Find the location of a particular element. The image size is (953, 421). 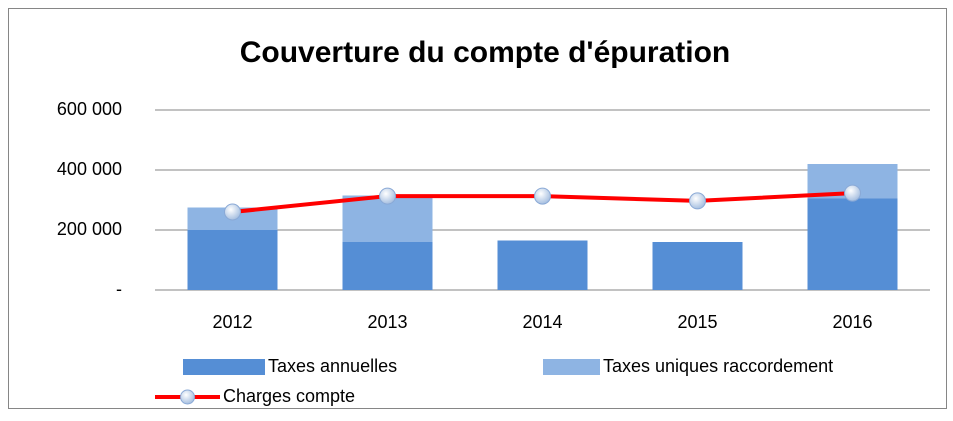

y-tick-label: 400 000 is located at coordinates (89, 169).